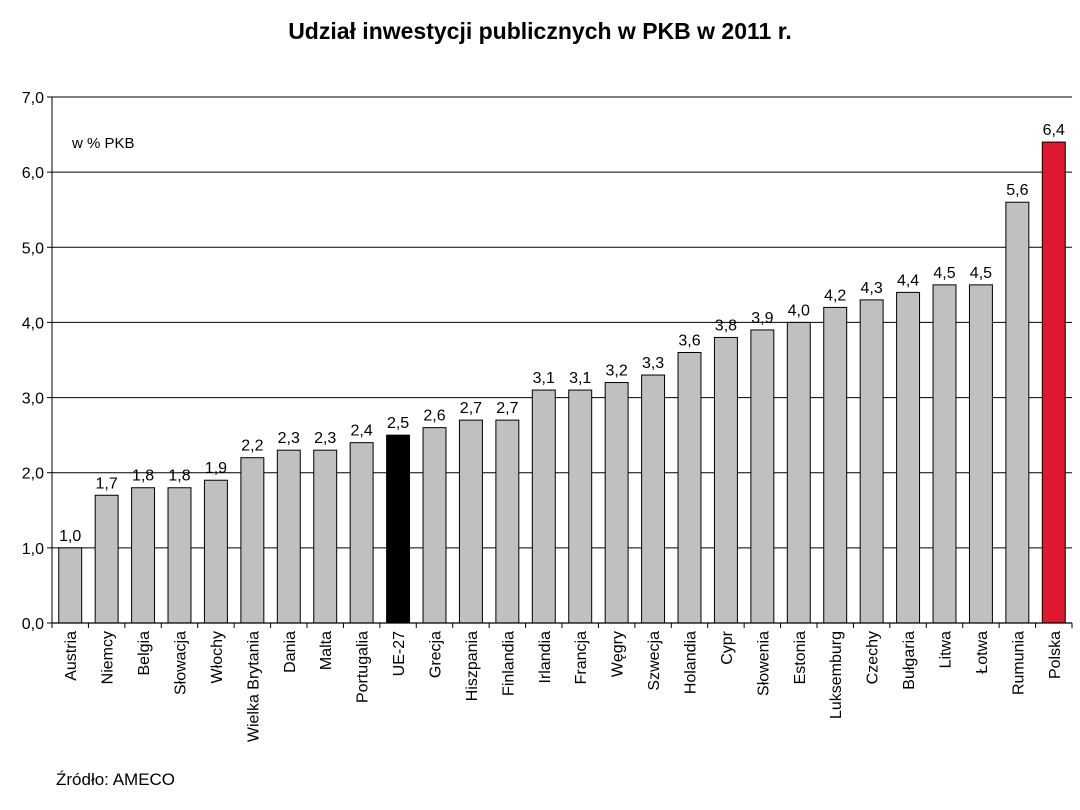 Image resolution: width=1080 pixels, height=810 pixels. What do you see at coordinates (363, 667) in the screenshot?
I see `category-label: Portugalia` at bounding box center [363, 667].